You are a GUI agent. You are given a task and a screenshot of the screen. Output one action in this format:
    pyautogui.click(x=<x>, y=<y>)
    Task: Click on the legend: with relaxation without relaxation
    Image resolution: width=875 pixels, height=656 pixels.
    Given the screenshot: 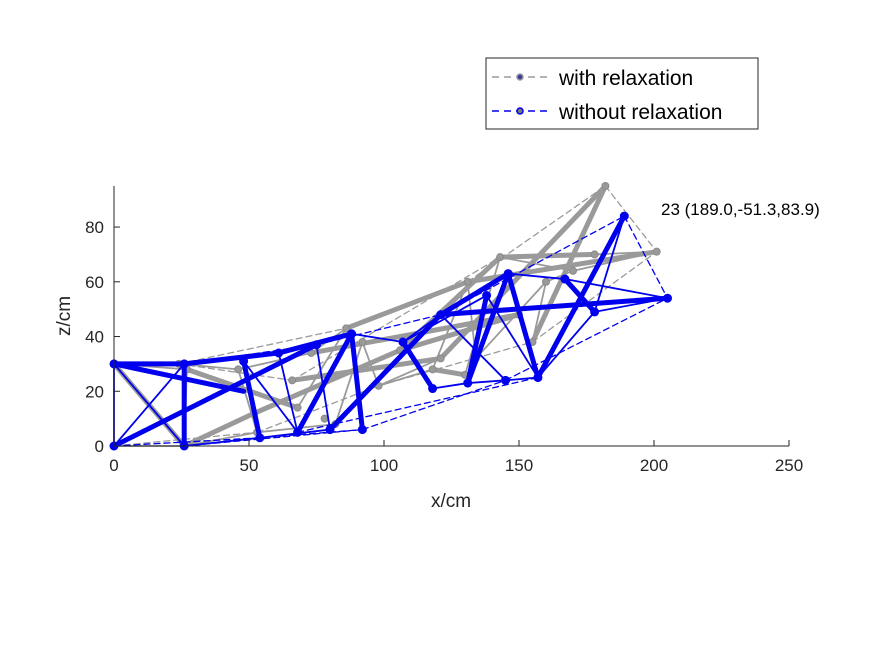 What is the action you would take?
    pyautogui.click(x=622, y=93)
    